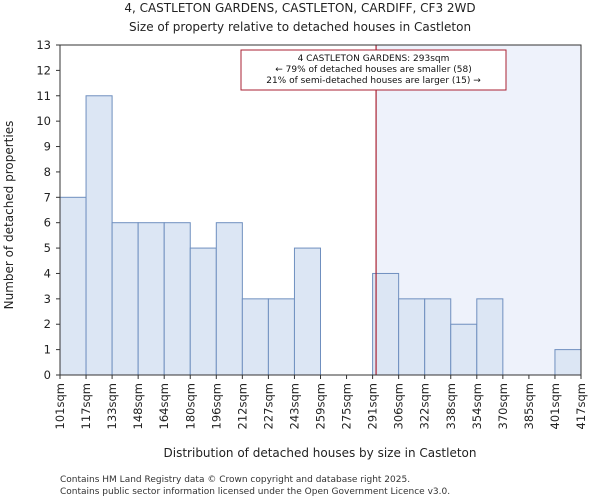 This screenshot has width=600, height=500. Describe the element at coordinates (60, 406) in the screenshot. I see `x-tick-label: 101sqm` at that location.